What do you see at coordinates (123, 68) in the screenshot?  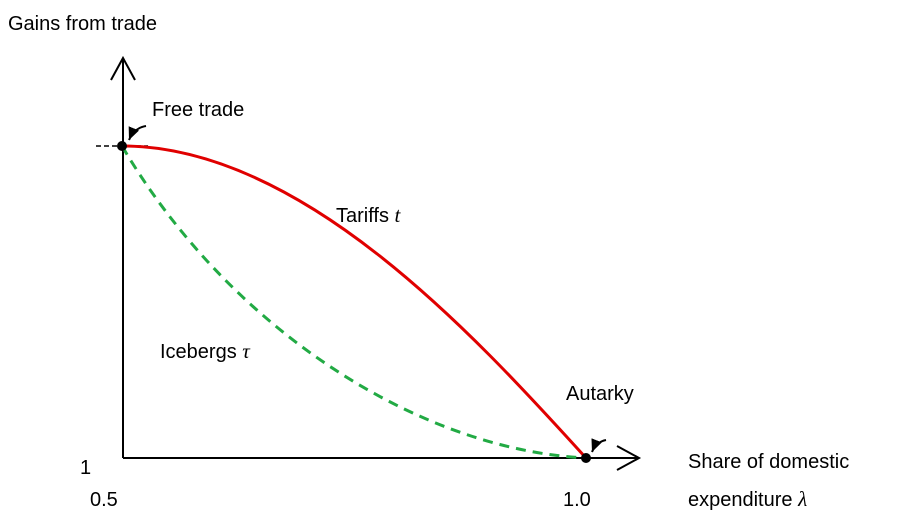 I see `y-arrow` at bounding box center [123, 68].